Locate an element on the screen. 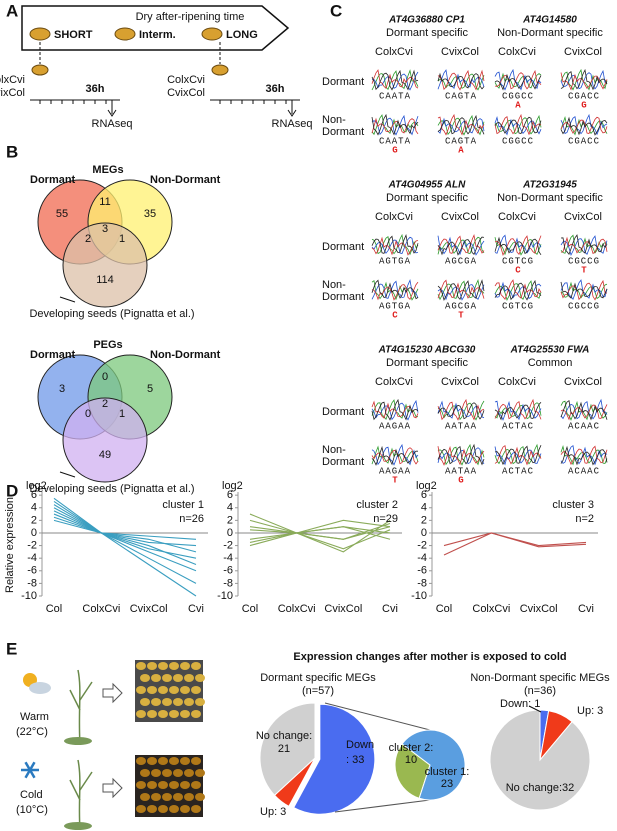 Image resolution: width=617 pixels, height=831 pixels. snp: C is located at coordinates (395, 315).